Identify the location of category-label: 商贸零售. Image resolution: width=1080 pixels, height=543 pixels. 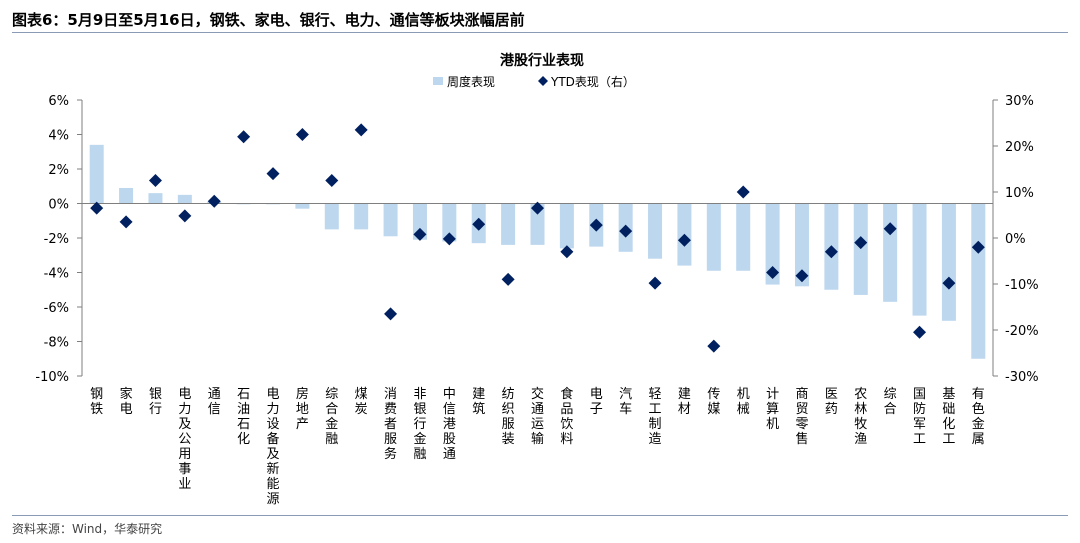
(801, 417).